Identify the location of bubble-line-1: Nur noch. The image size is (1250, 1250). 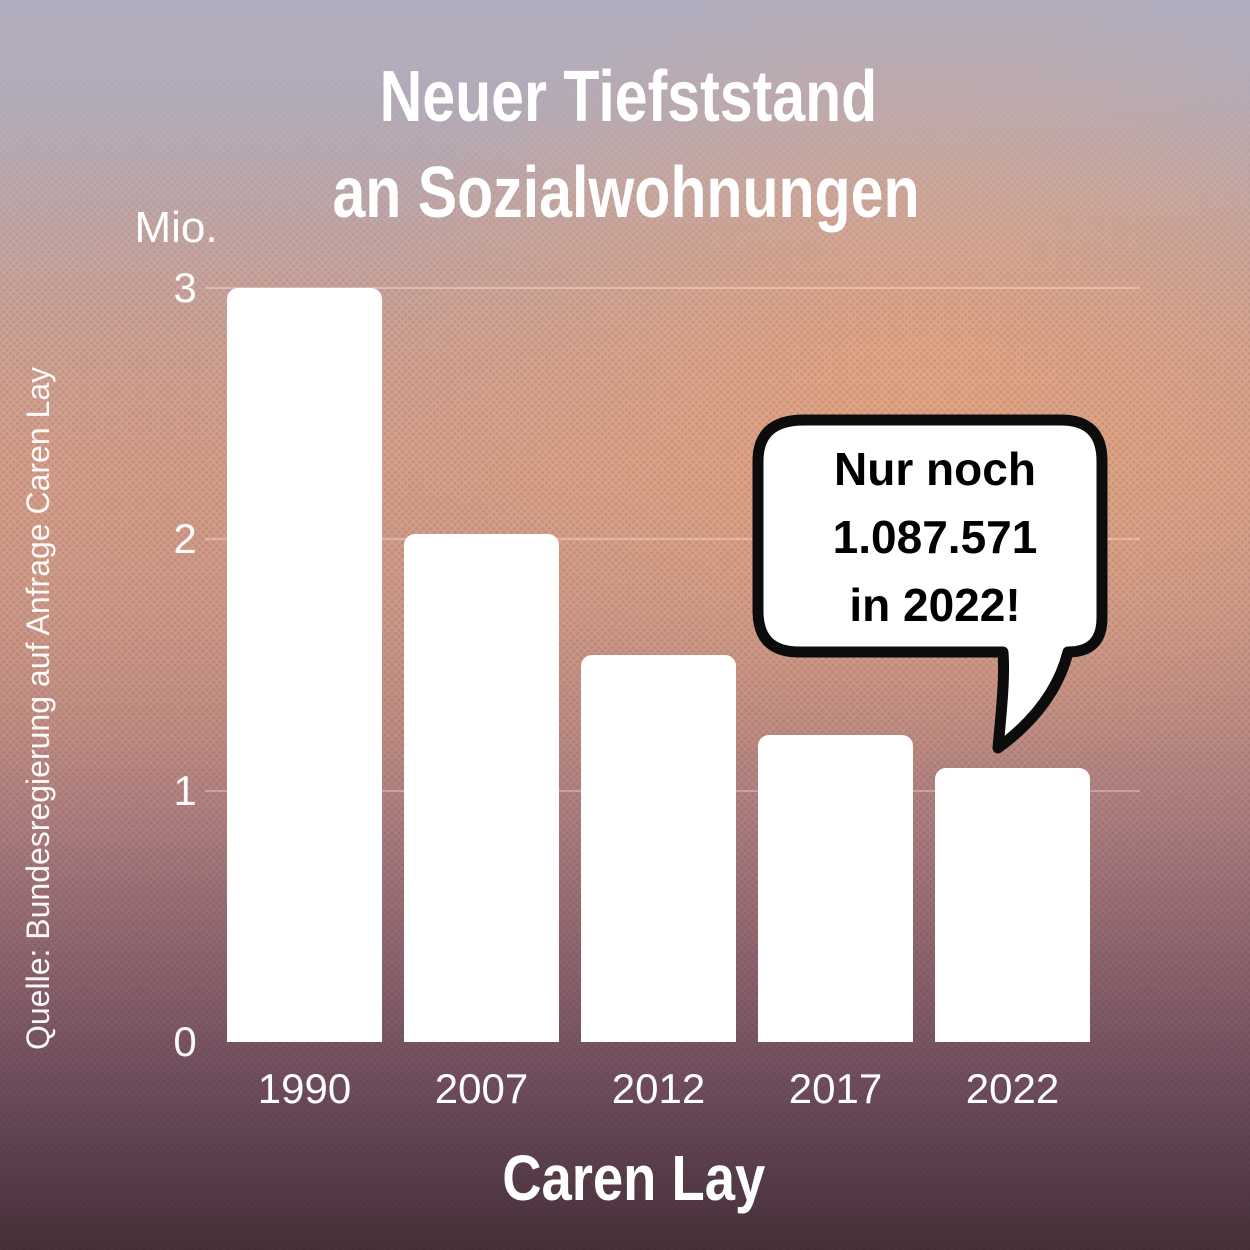
(935, 469).